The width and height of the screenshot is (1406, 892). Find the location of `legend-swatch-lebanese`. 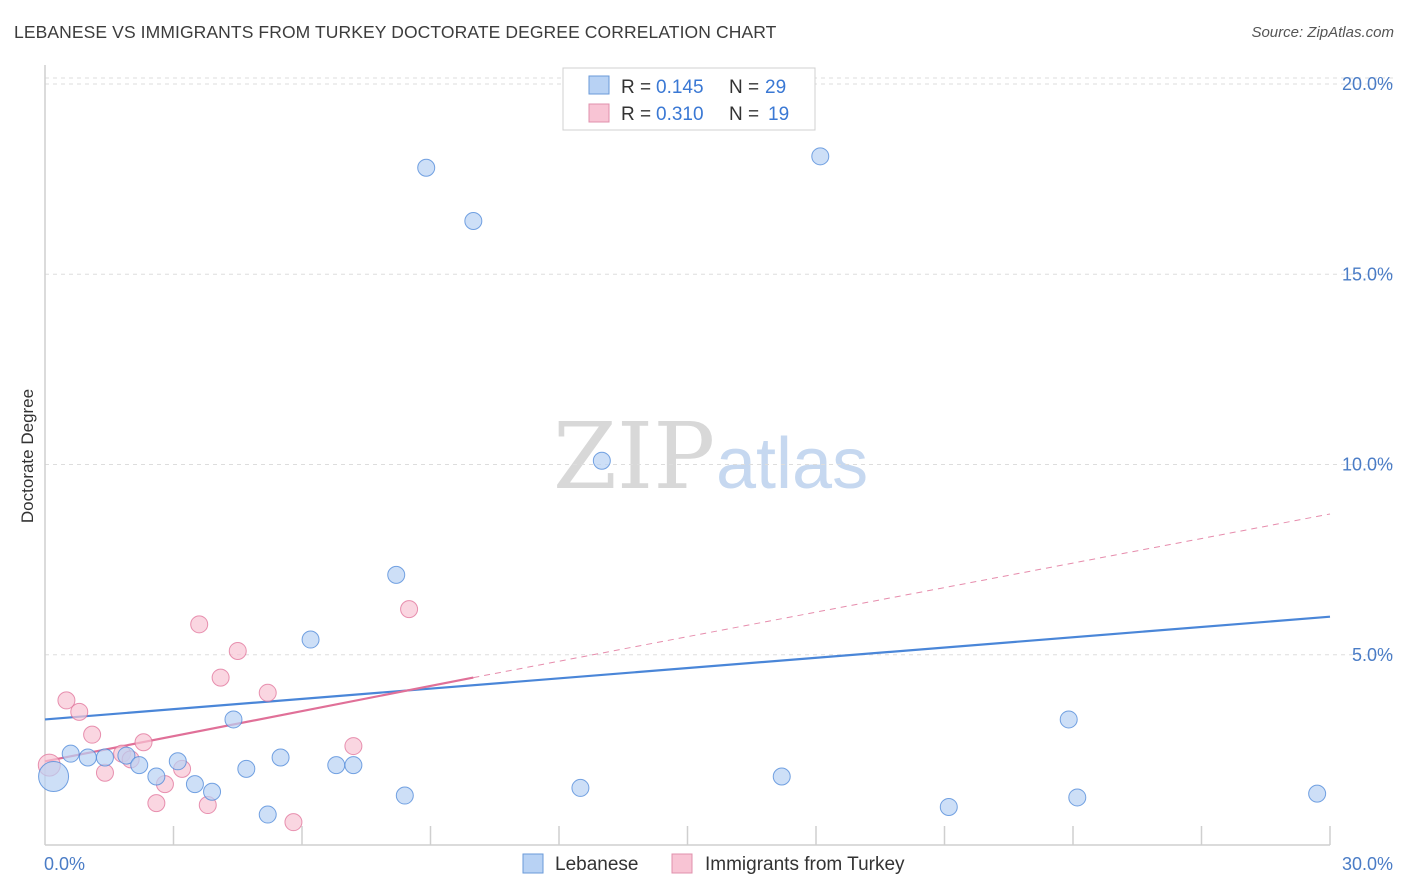

legend-swatch-lebanese is located at coordinates (599, 85).